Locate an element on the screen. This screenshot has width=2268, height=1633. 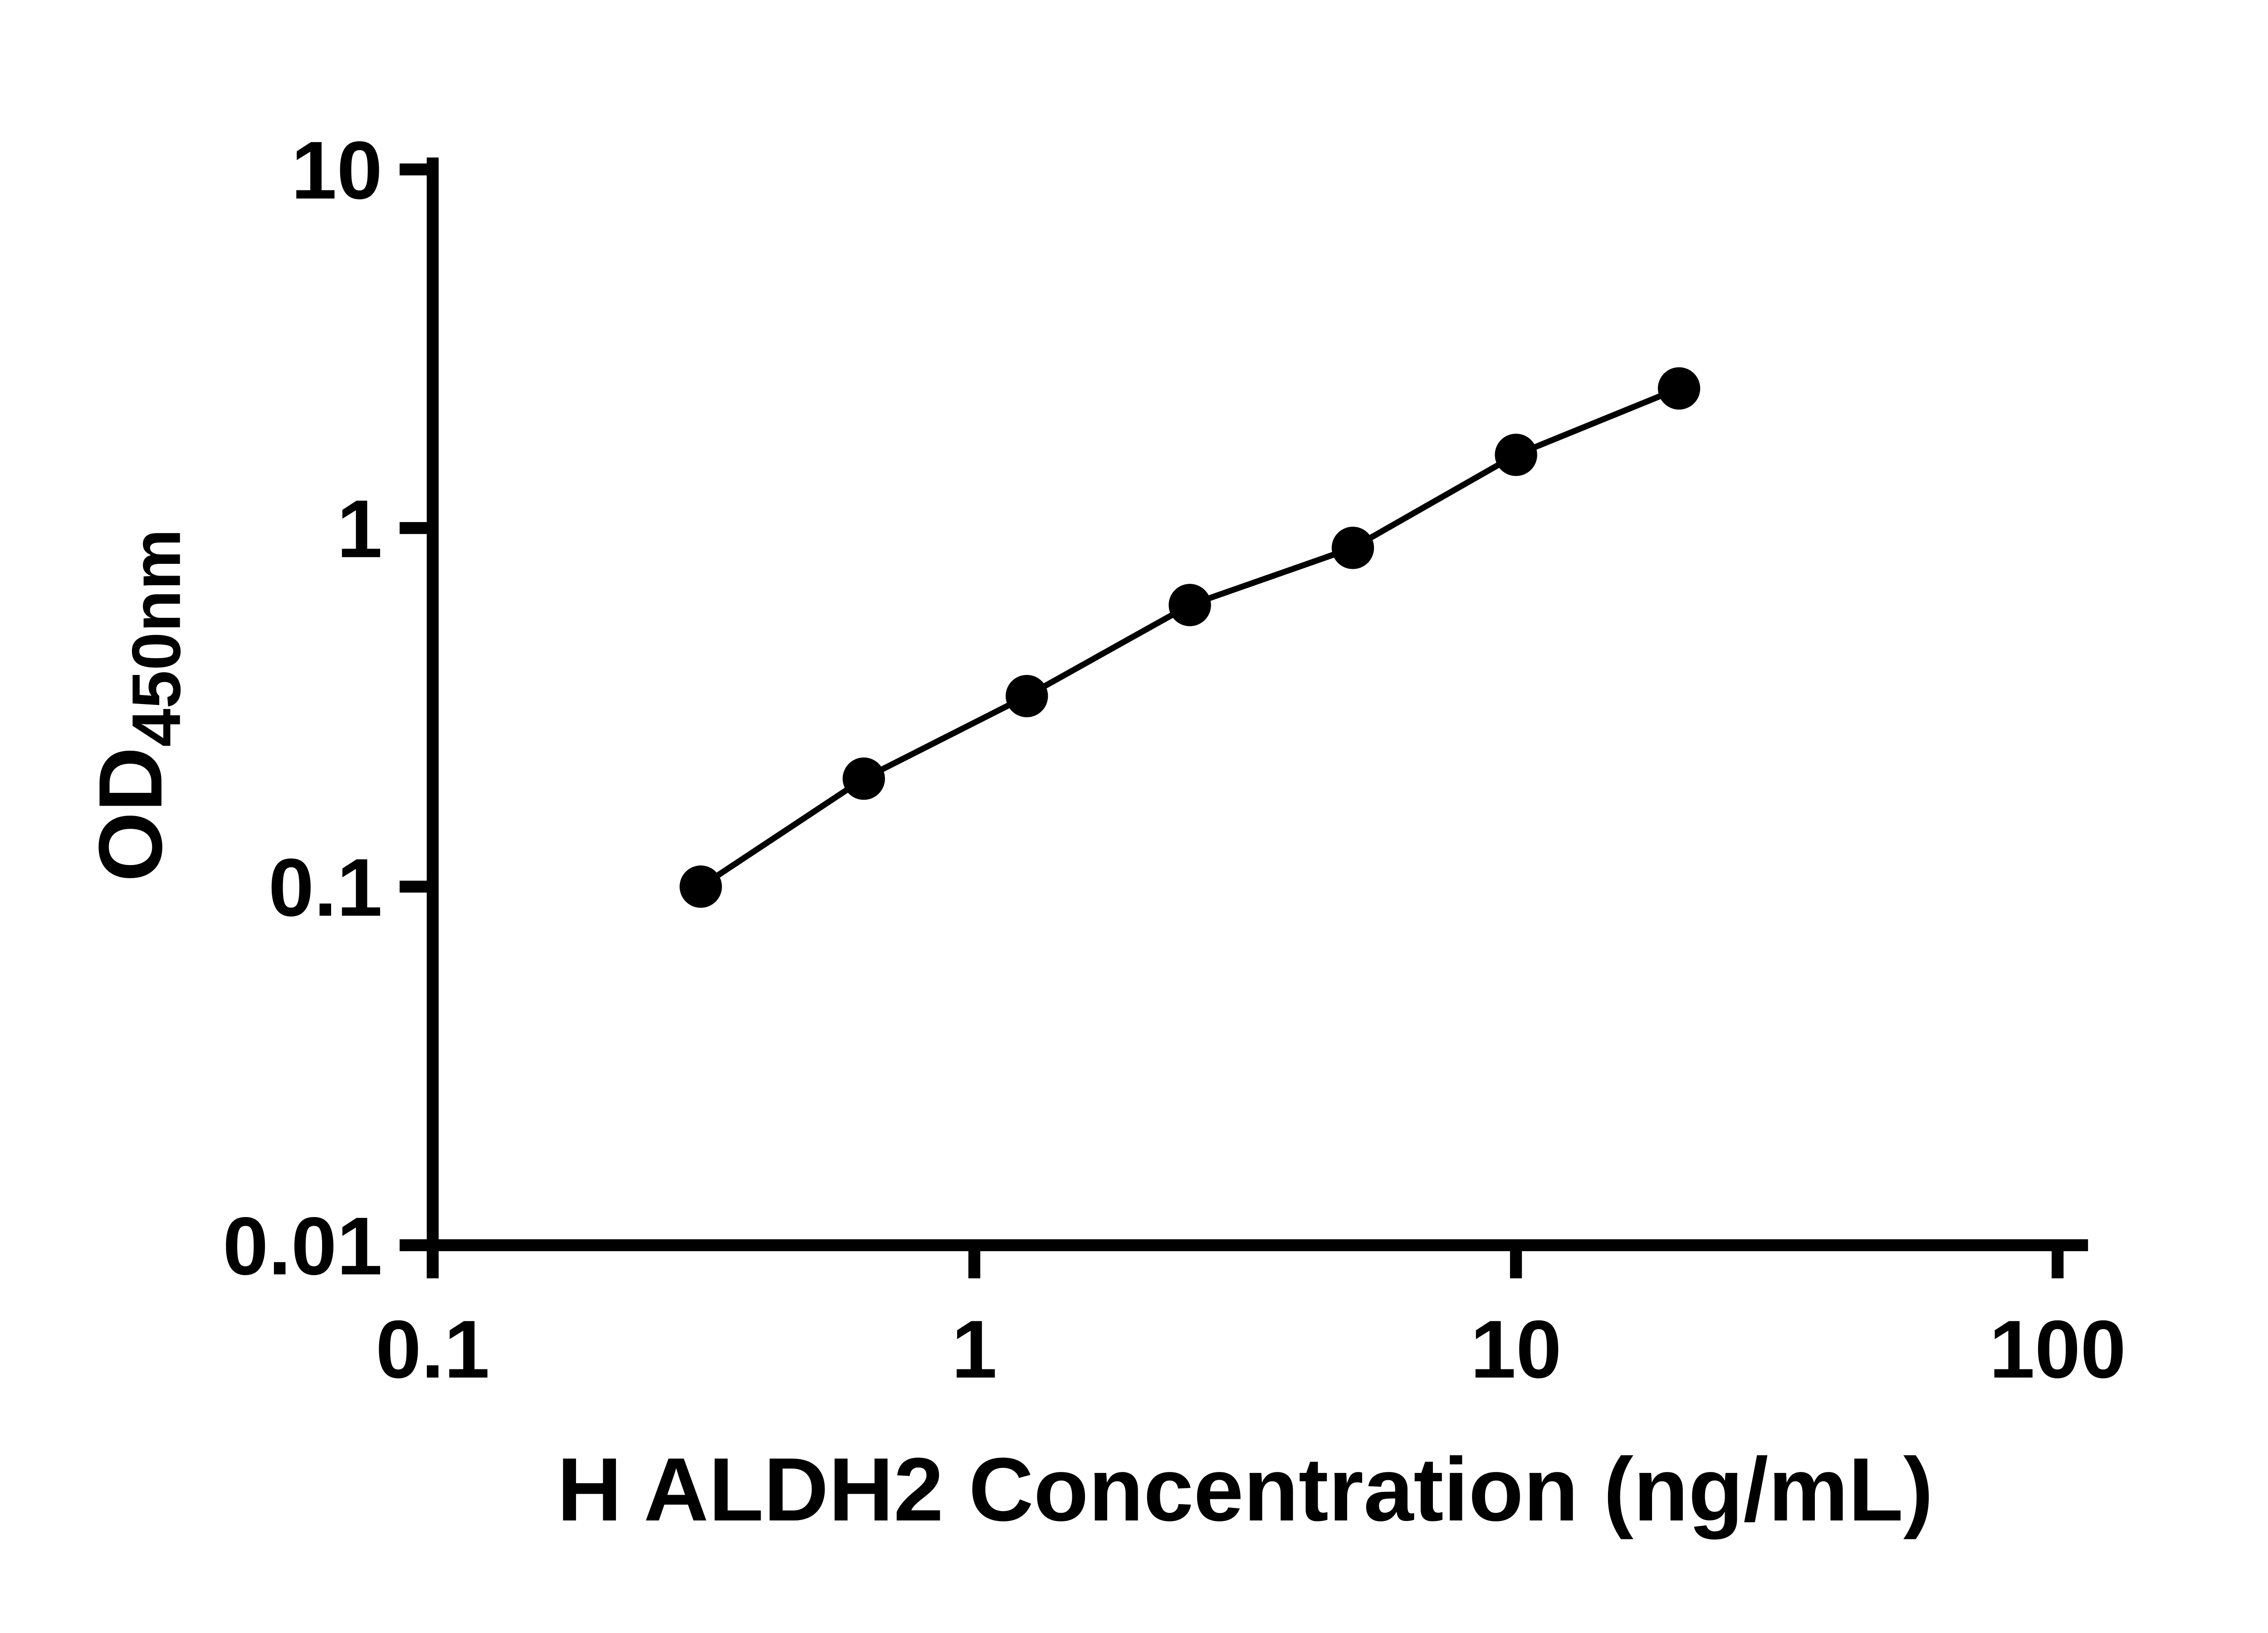
y-axis-title: OD450nm is located at coordinates (137, 705).